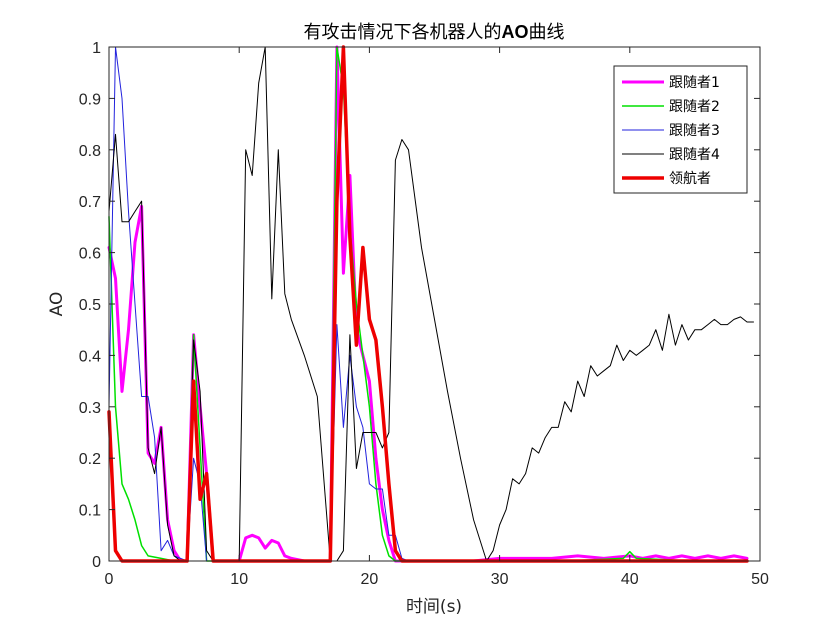  What do you see at coordinates (760, 579) in the screenshot?
I see `x-tick-label: 50` at bounding box center [760, 579].